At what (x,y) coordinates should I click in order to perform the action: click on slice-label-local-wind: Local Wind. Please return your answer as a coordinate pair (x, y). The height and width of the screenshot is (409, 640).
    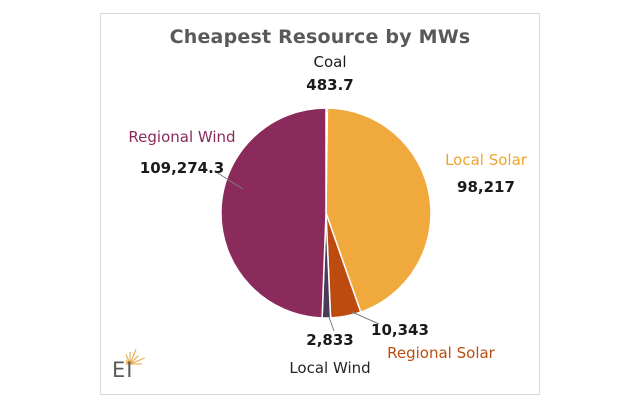
    Looking at the image, I should click on (330, 368).